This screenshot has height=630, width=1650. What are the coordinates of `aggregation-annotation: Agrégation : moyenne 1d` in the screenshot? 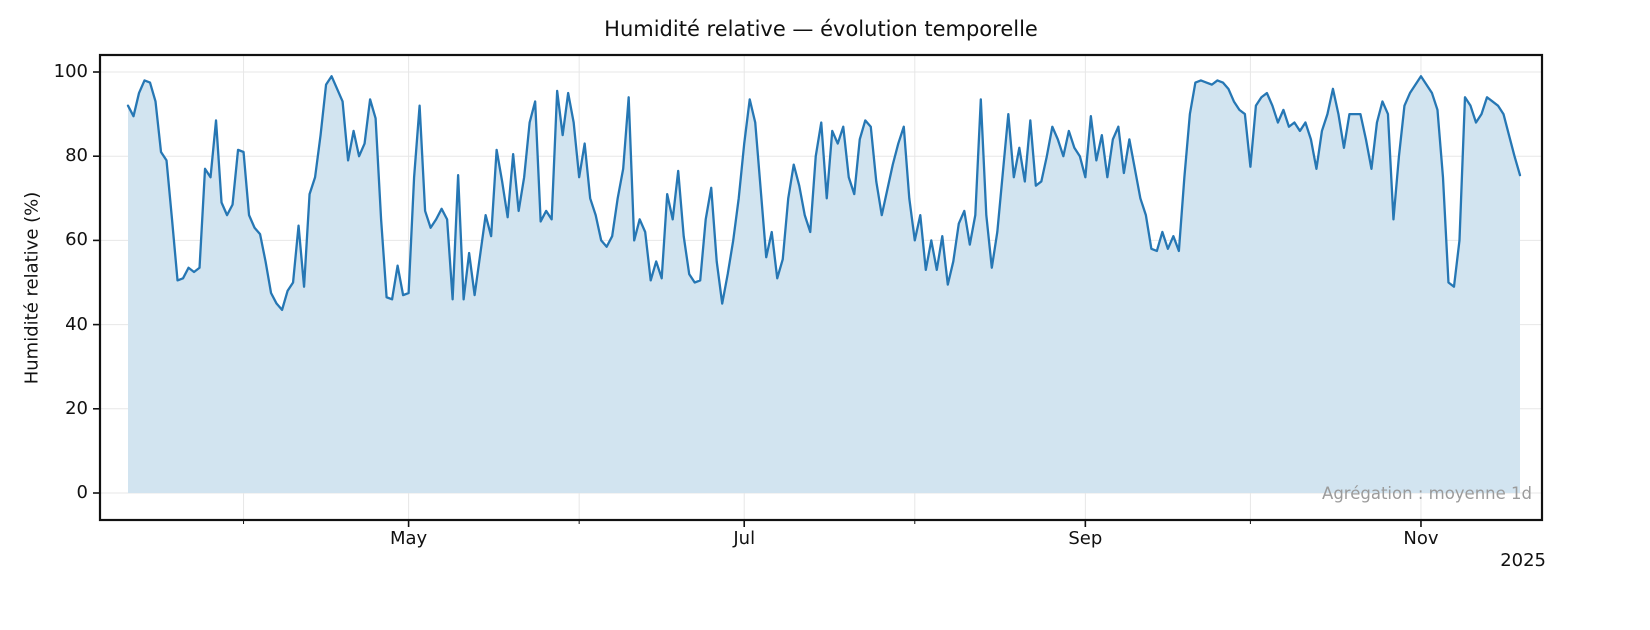 It's located at (1427, 493).